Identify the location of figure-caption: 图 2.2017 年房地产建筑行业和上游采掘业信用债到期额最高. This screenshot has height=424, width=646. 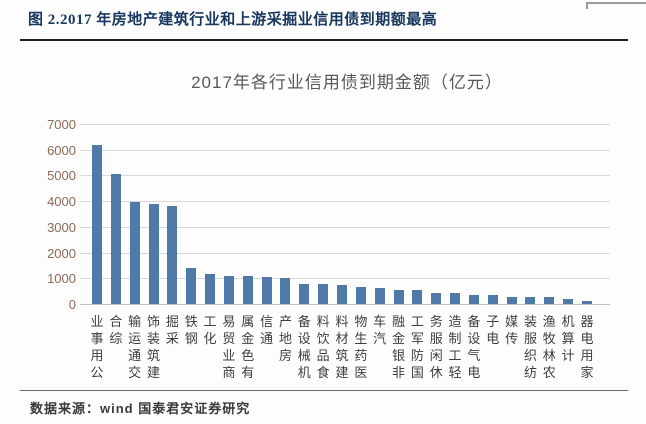
(233, 20).